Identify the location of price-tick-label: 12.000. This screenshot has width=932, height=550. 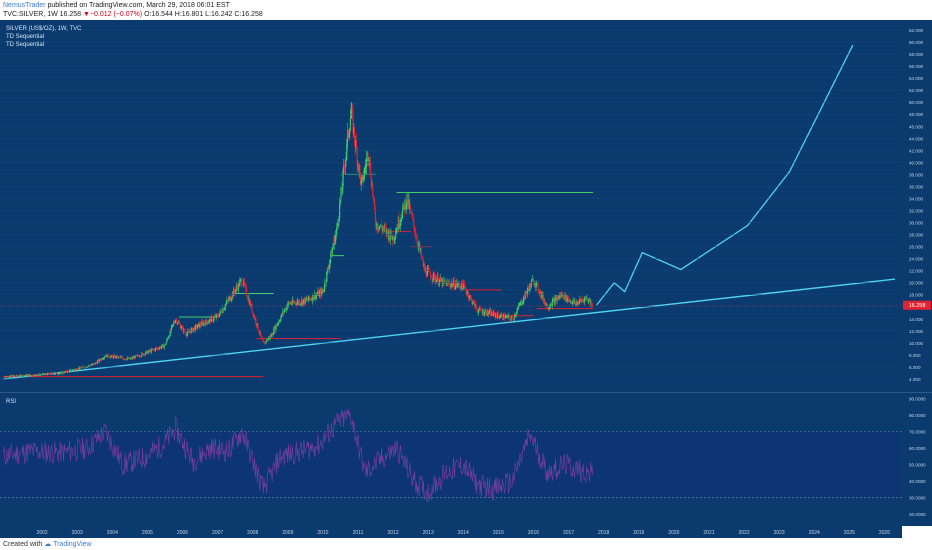
(916, 331).